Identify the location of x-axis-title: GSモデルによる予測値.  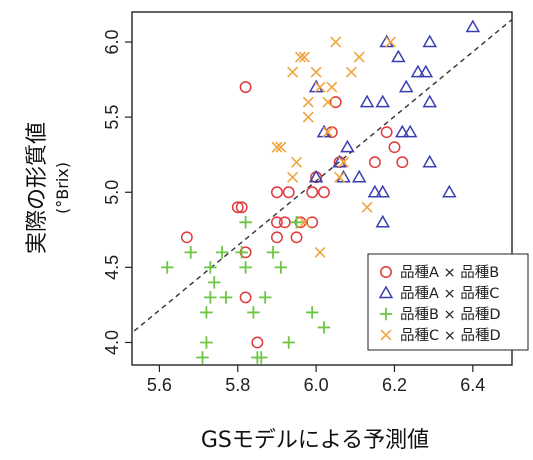
(315, 440).